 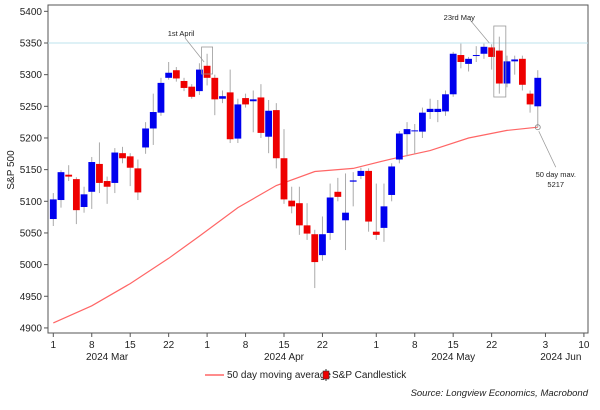 I want to click on legend-candle-label: S&P Candlestick, so click(x=369, y=375).